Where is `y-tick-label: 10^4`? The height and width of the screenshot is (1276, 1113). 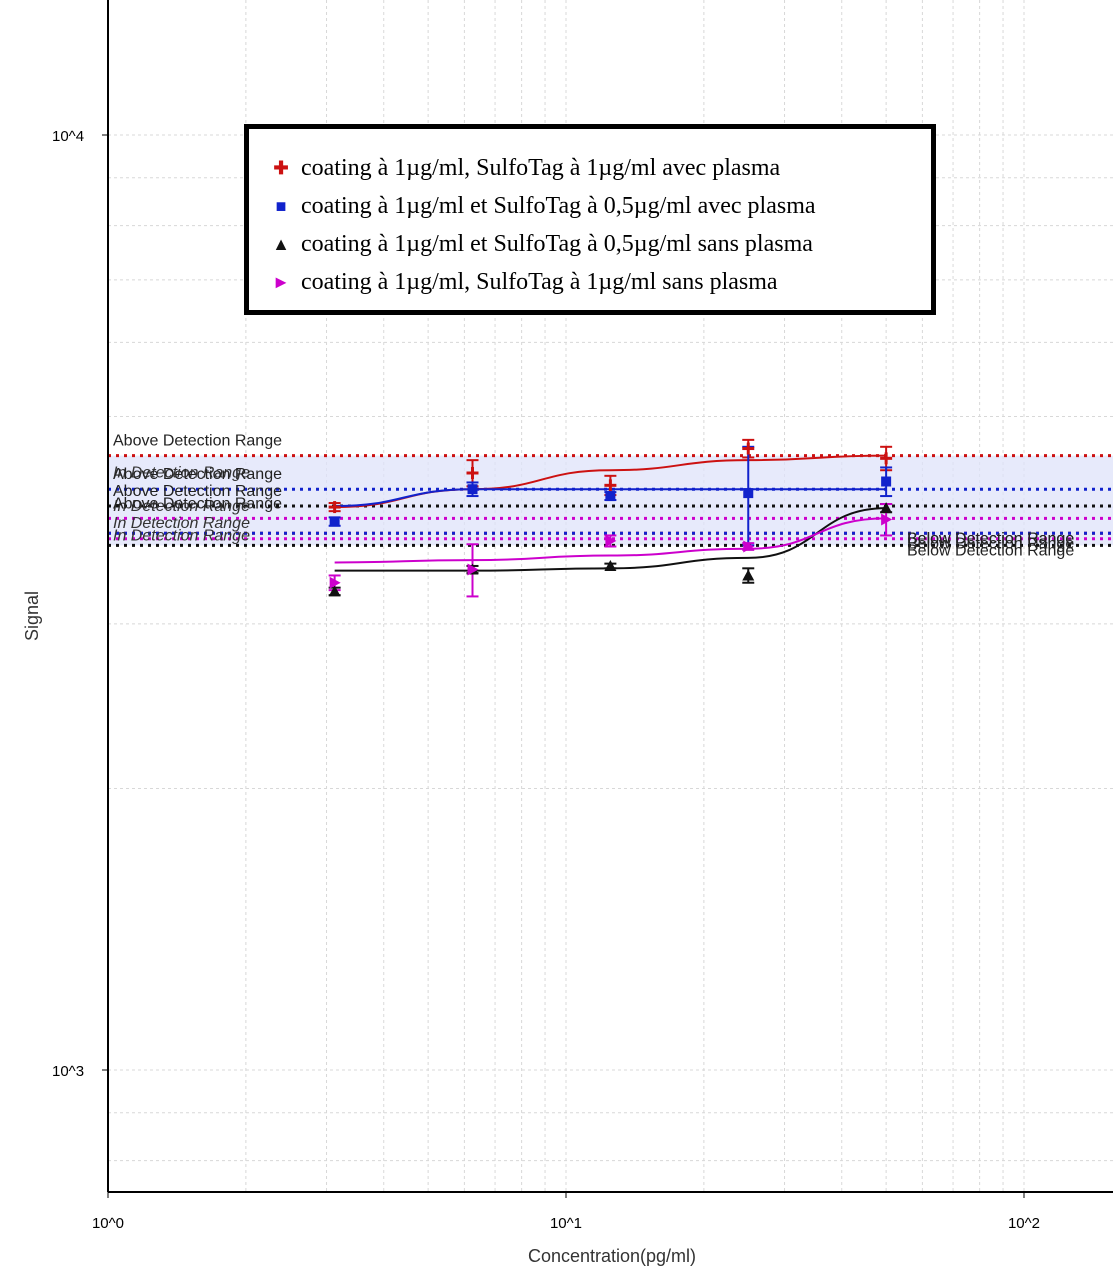 y-tick-label: 10^4 is located at coordinates (68, 136).